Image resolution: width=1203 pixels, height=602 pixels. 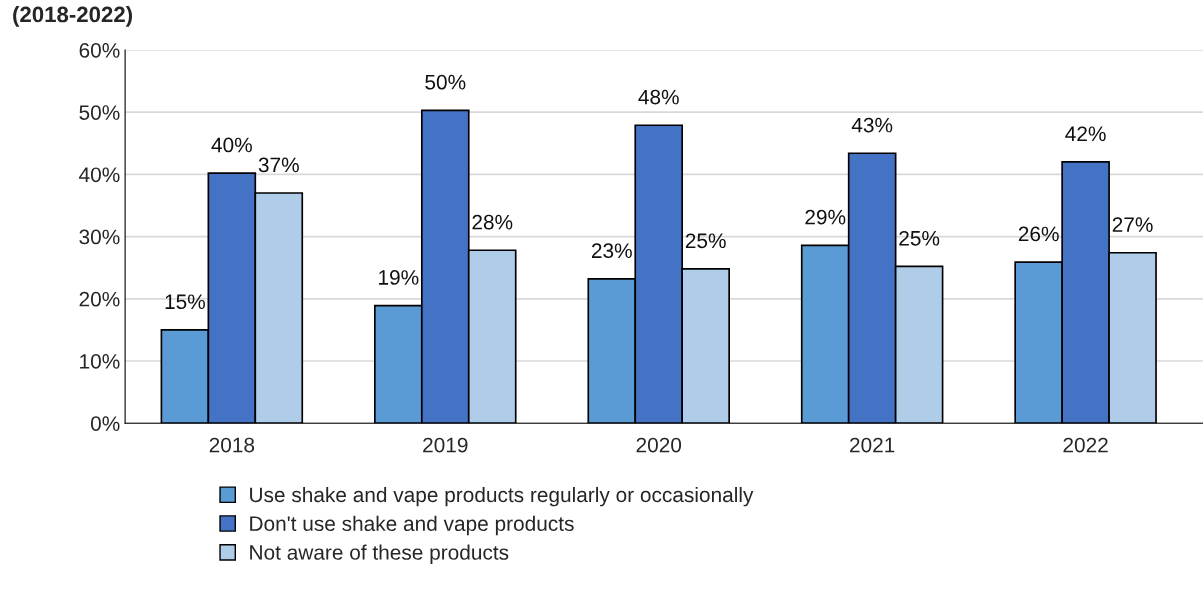 I want to click on legend-label: Don't use shake and vape products, so click(x=412, y=525).